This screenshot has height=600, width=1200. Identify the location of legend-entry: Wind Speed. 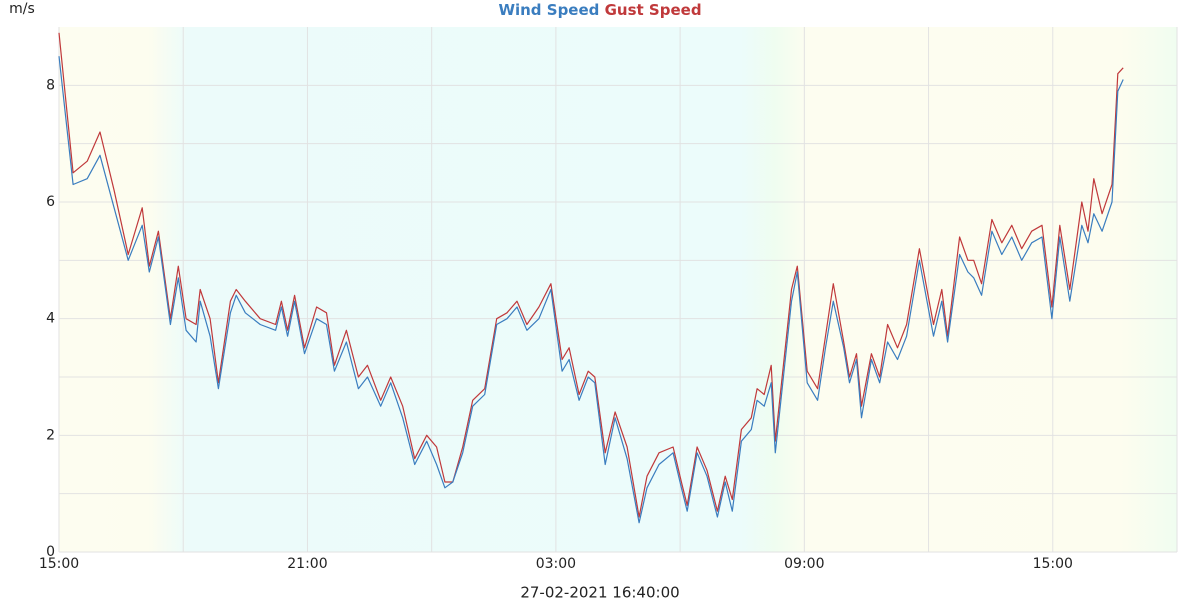
(548, 10).